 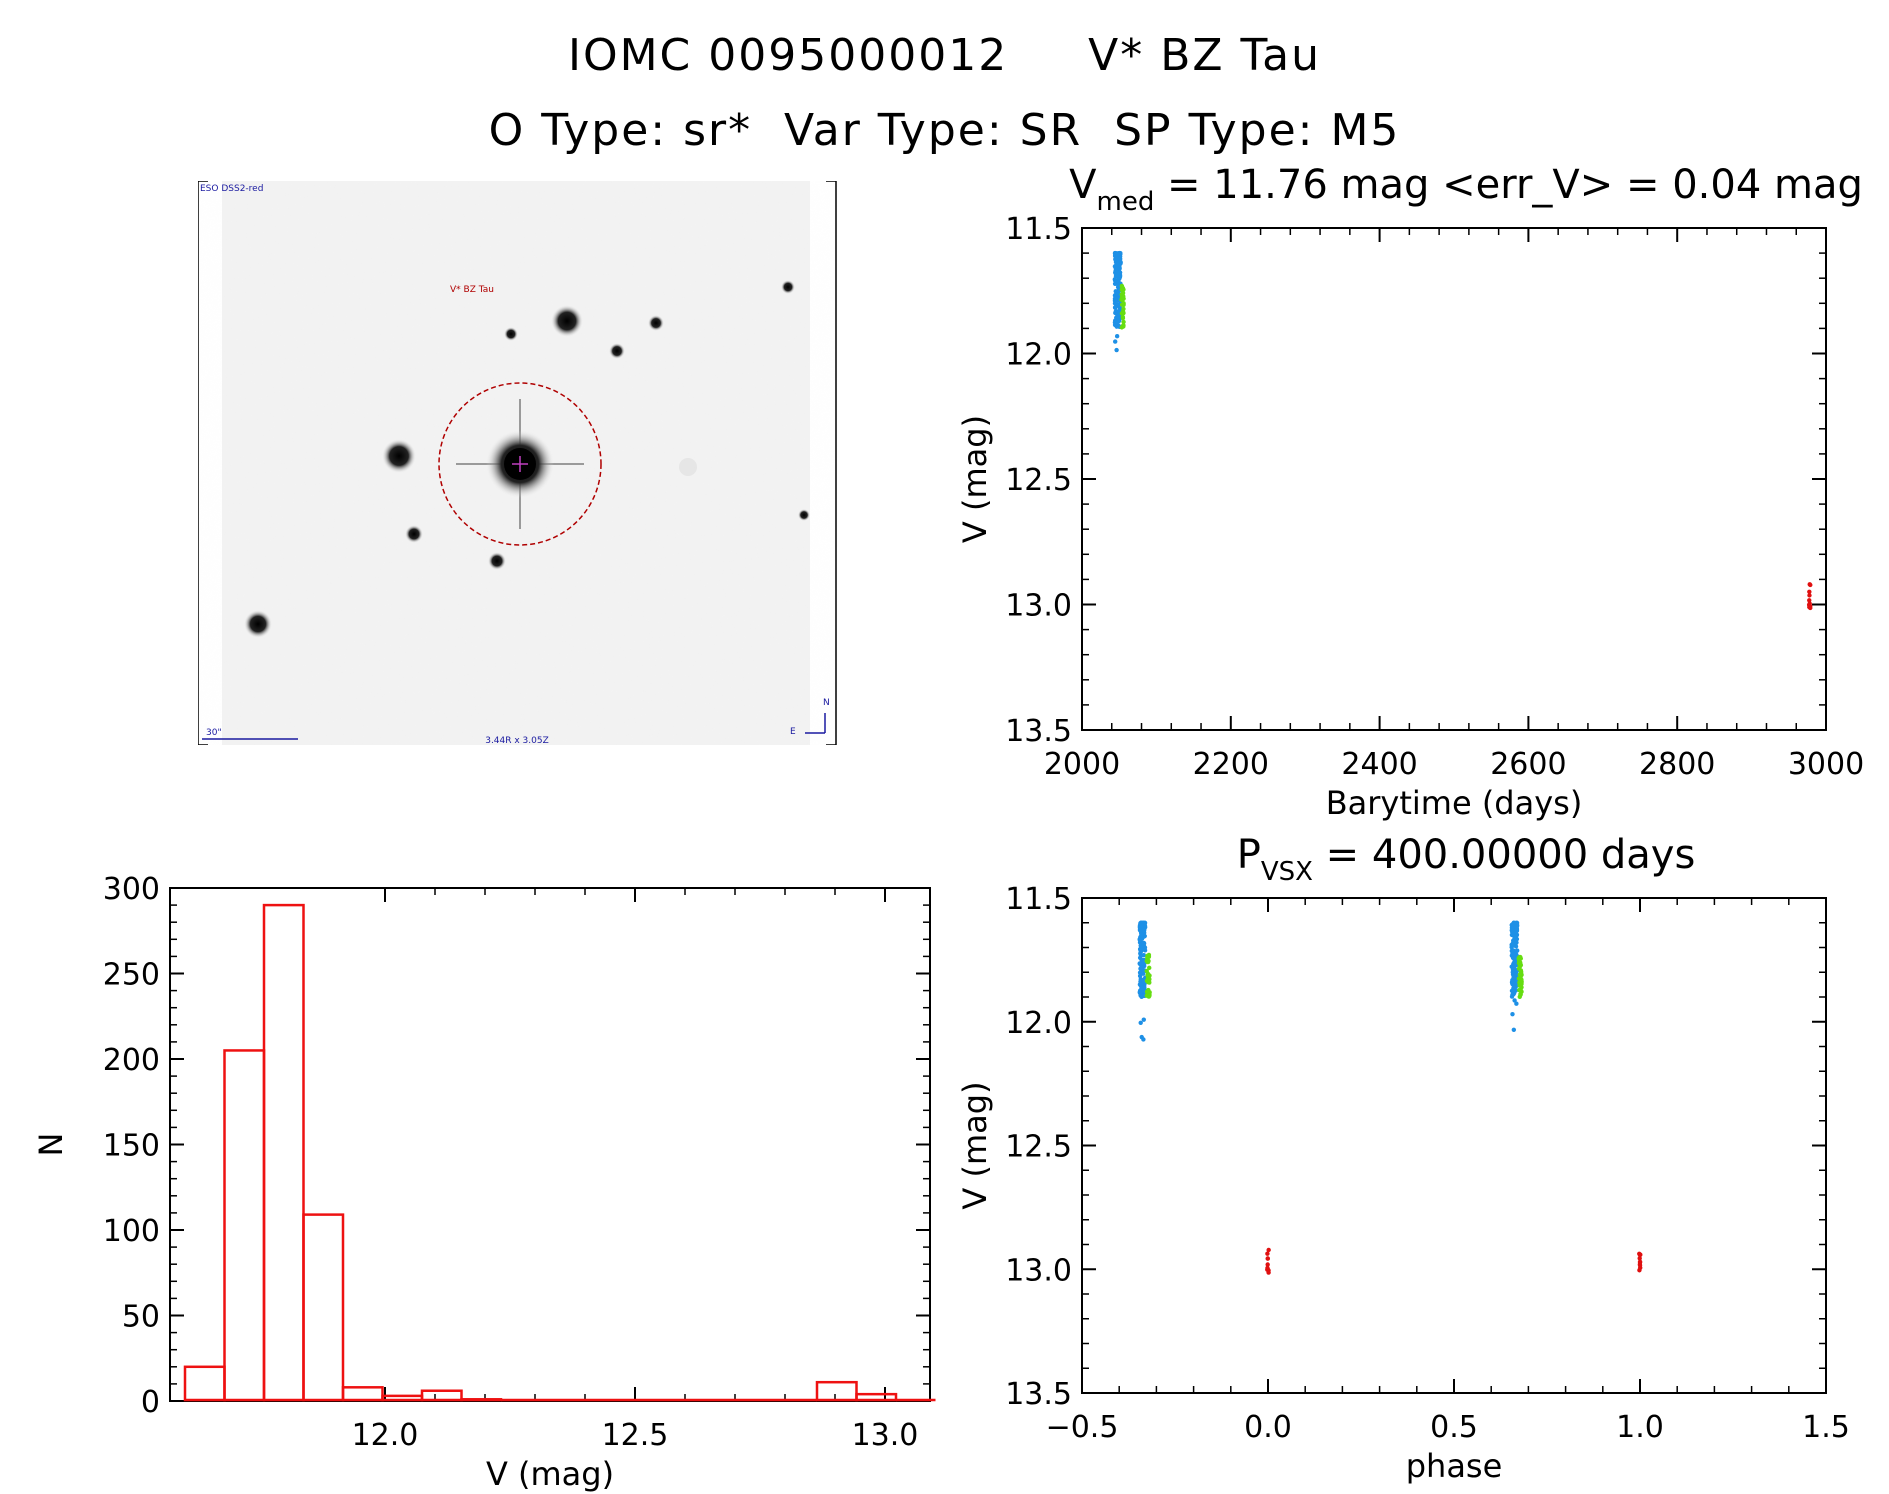 What do you see at coordinates (517, 740) in the screenshot?
I see `fov-label: 3.44R x 3.05Z` at bounding box center [517, 740].